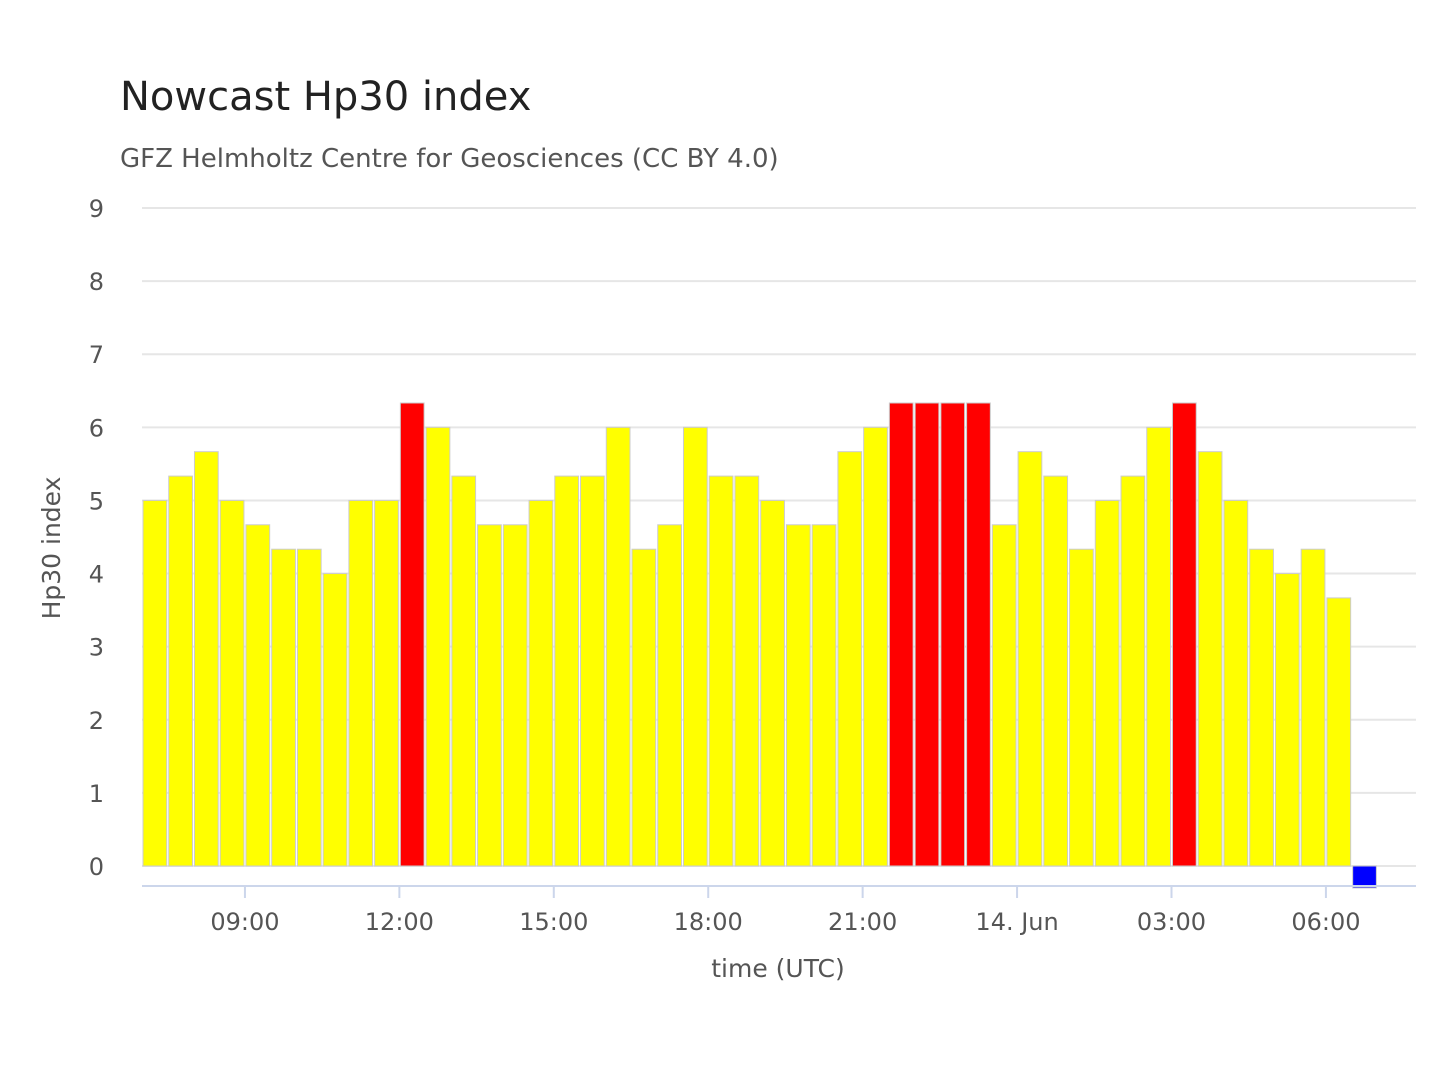  Describe the element at coordinates (96, 721) in the screenshot. I see `y-tick-label: 2` at that location.